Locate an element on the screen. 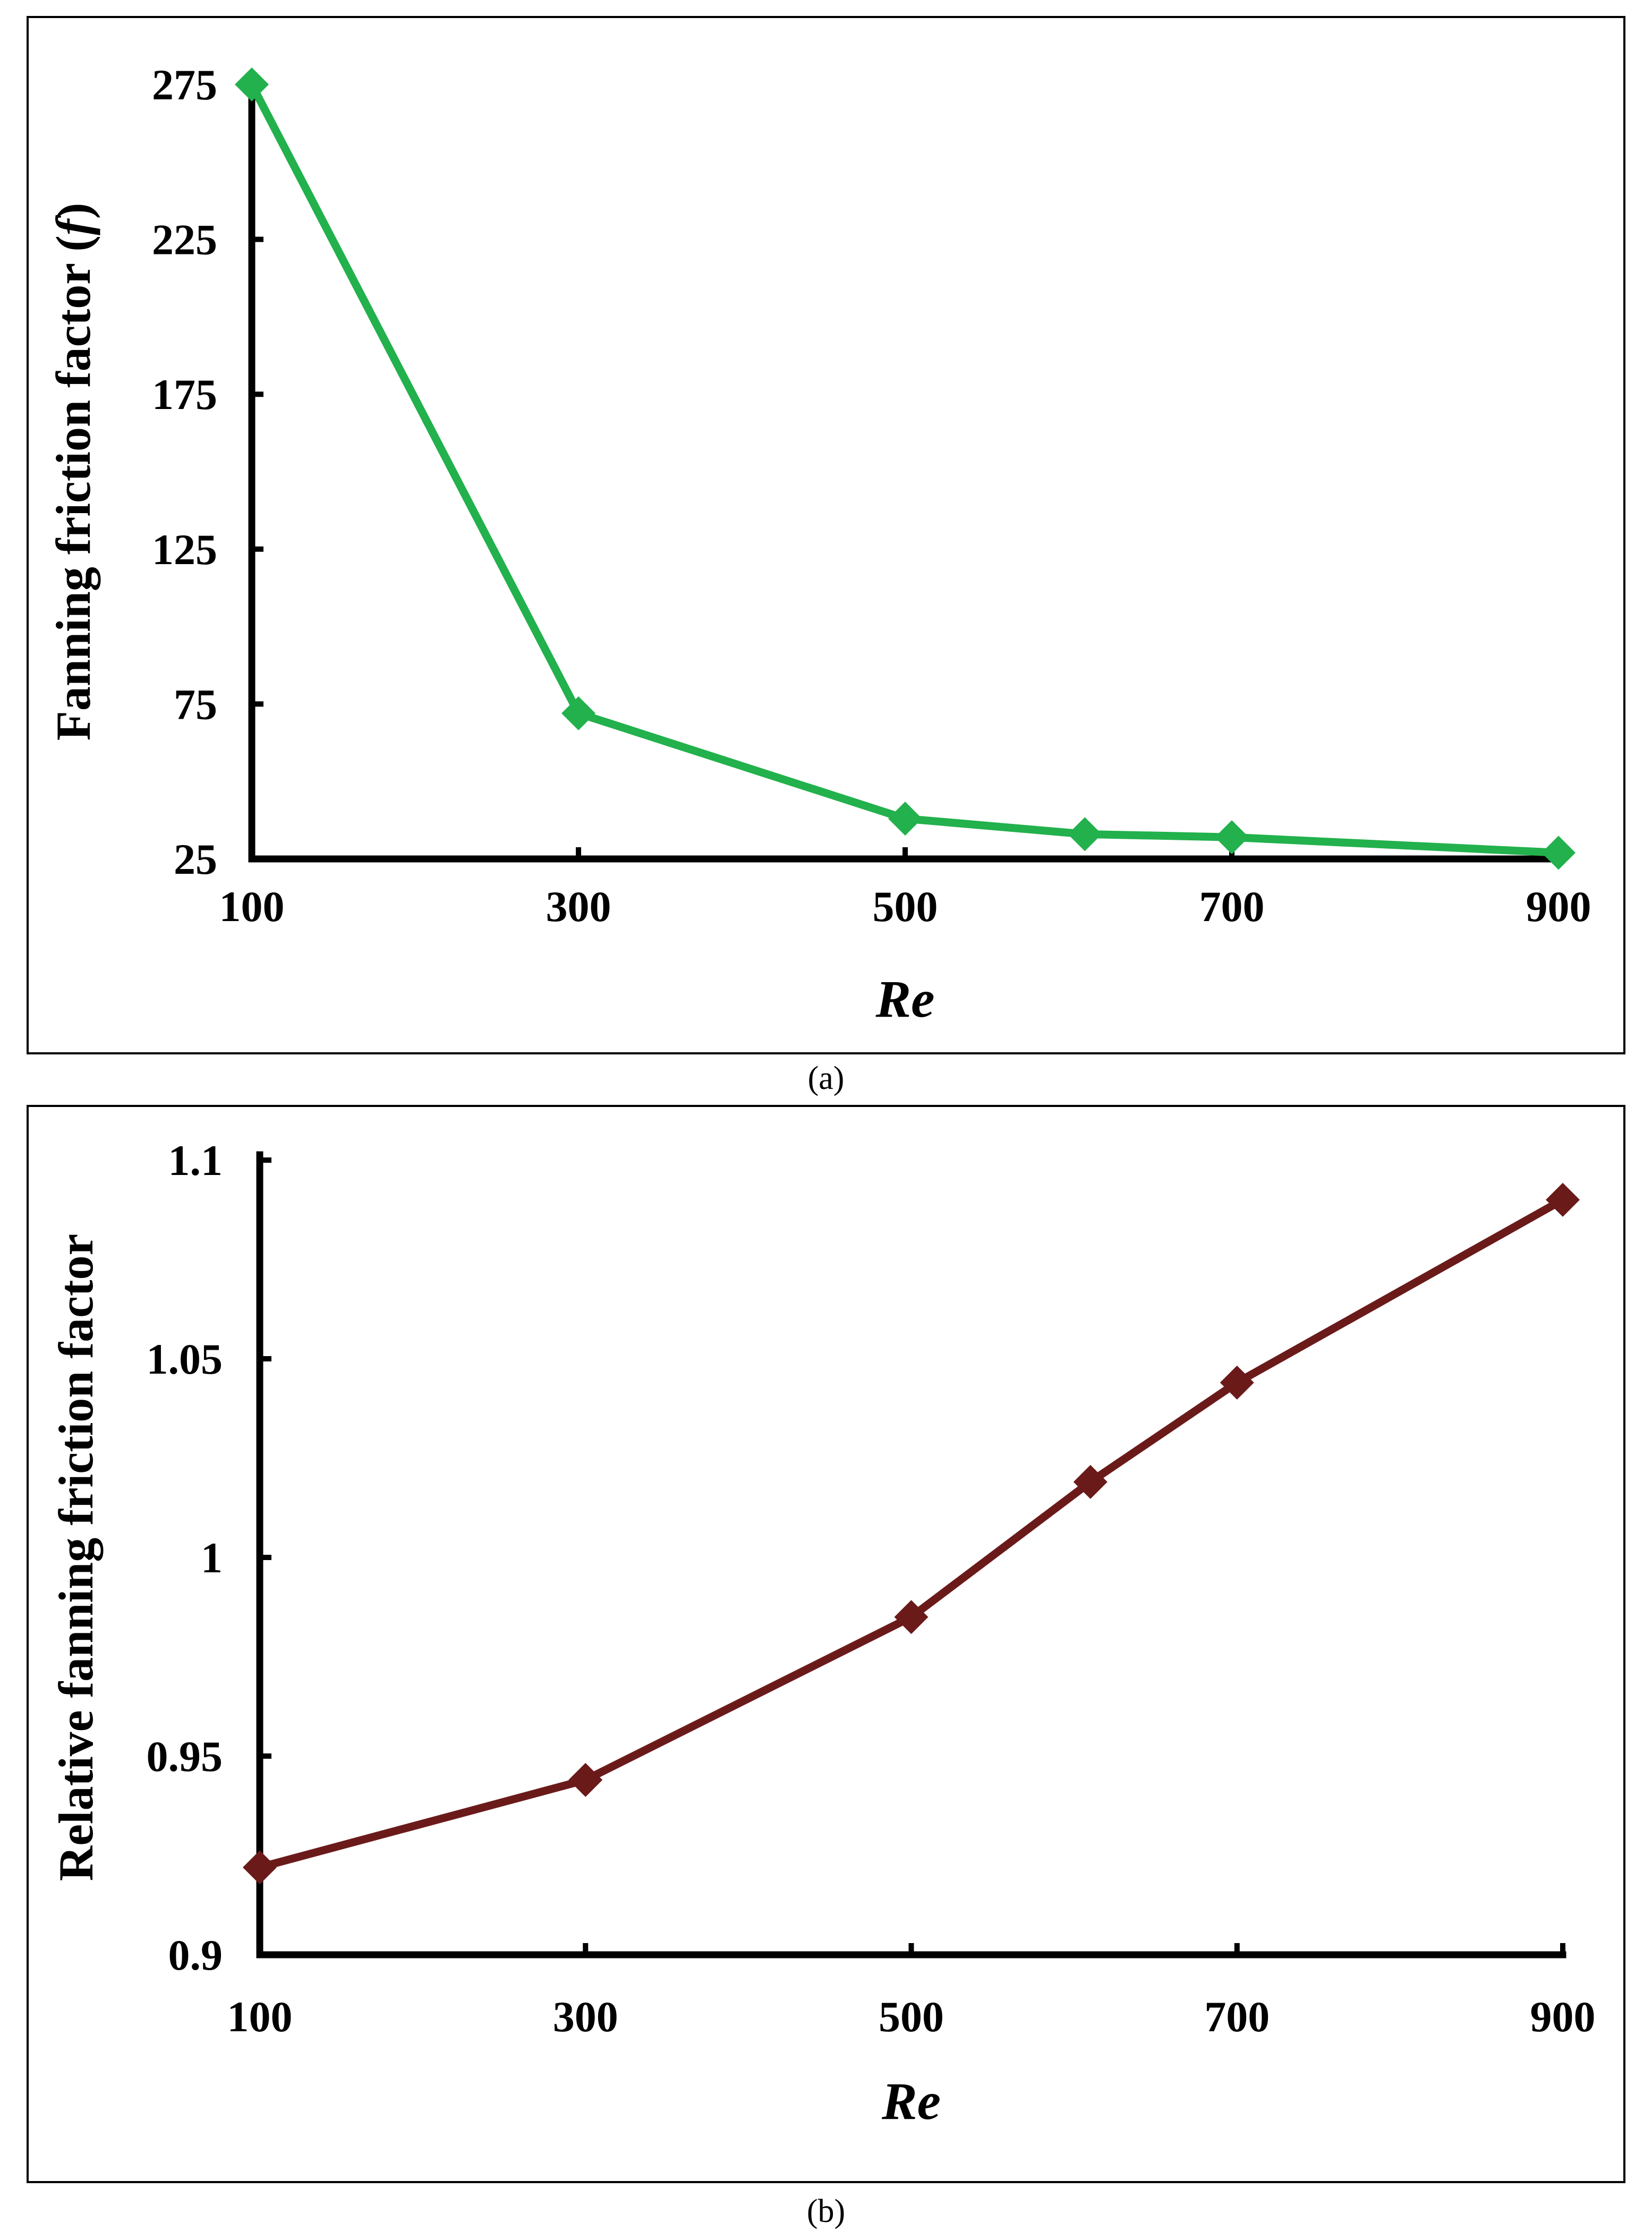 This screenshot has width=1652, height=2240. y-tick-label: 1.1 is located at coordinates (195, 1160).